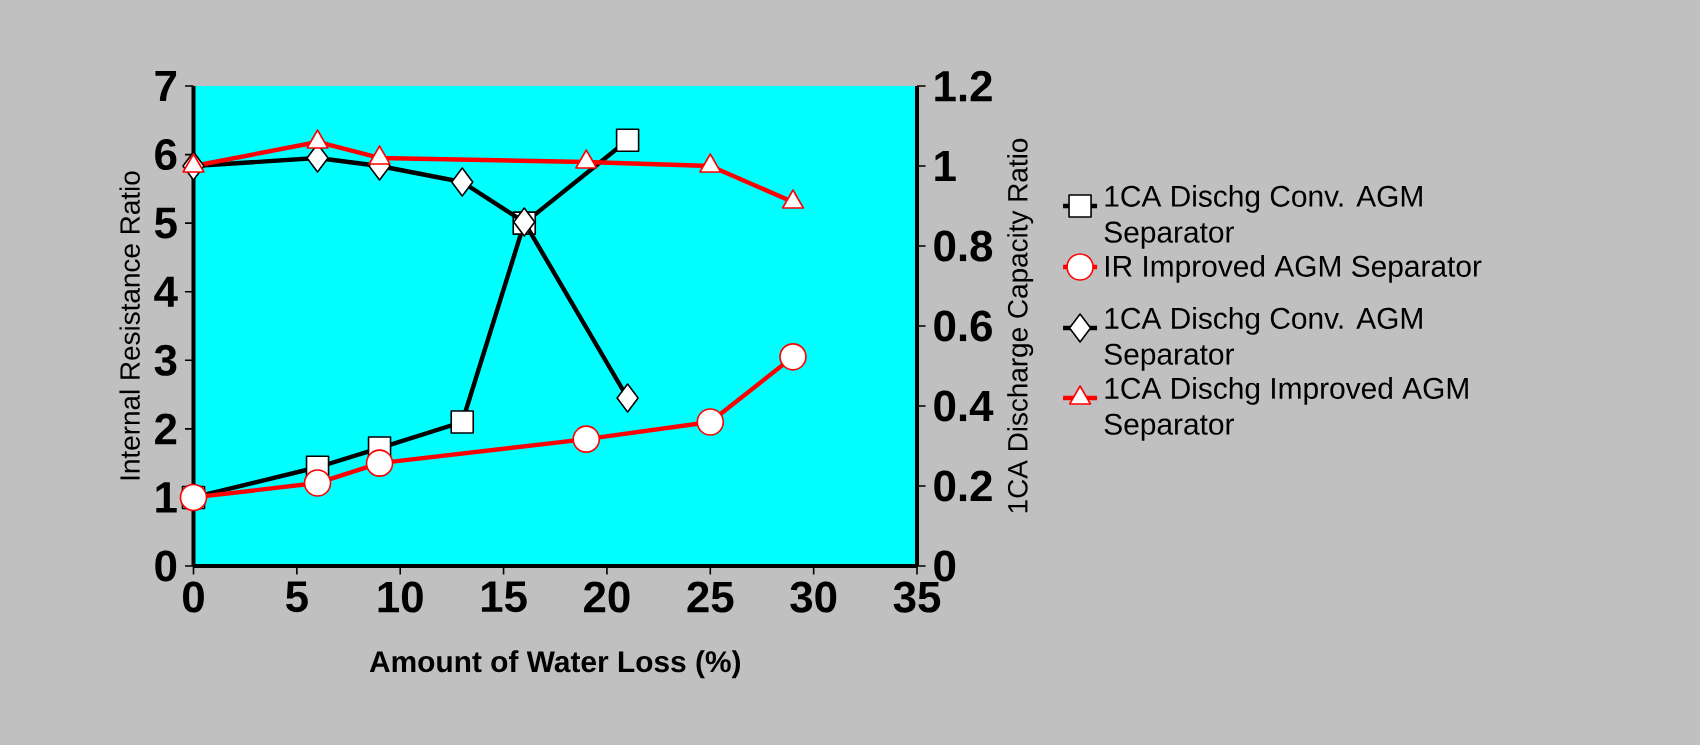 Image resolution: width=1700 pixels, height=745 pixels. Describe the element at coordinates (963, 86) in the screenshot. I see `y2-tick-label: 1.2` at that location.